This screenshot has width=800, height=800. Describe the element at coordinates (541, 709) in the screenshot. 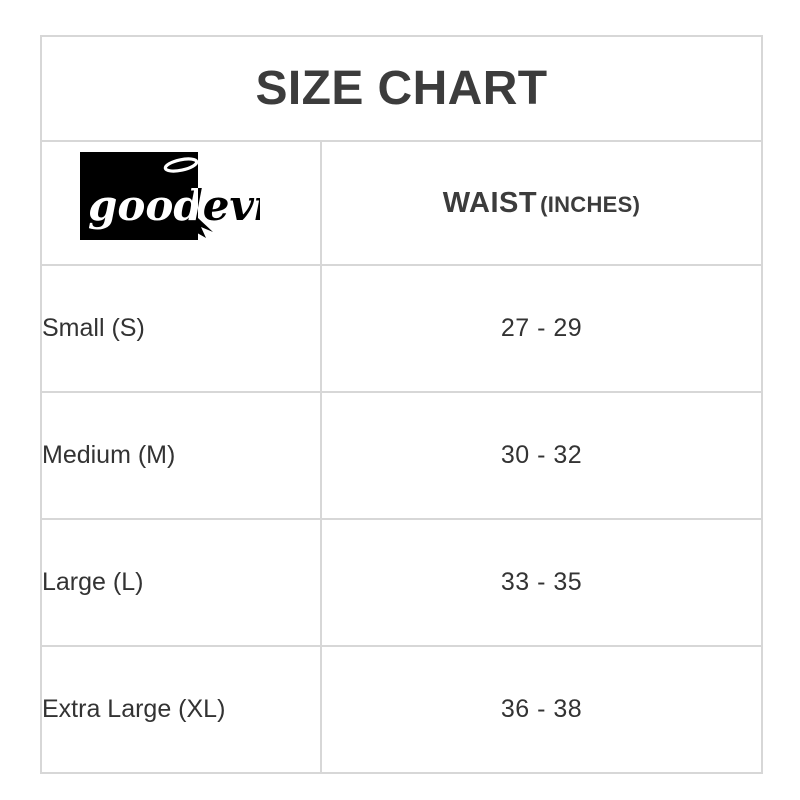

I see `waist-value-extra-large: 36 - 38` at that location.